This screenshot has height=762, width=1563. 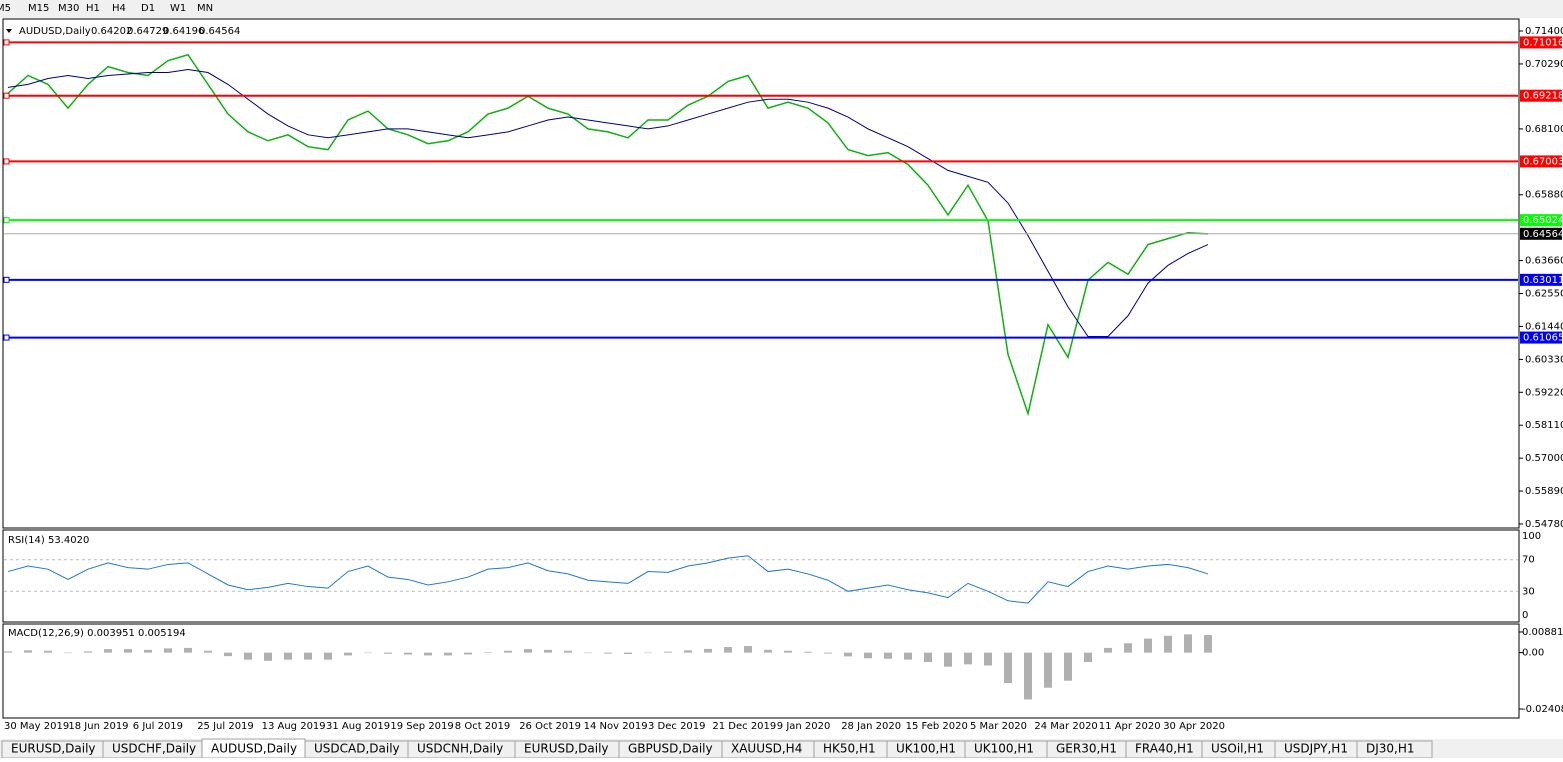 What do you see at coordinates (294, 726) in the screenshot?
I see `date-label: 13 Aug 2019` at bounding box center [294, 726].